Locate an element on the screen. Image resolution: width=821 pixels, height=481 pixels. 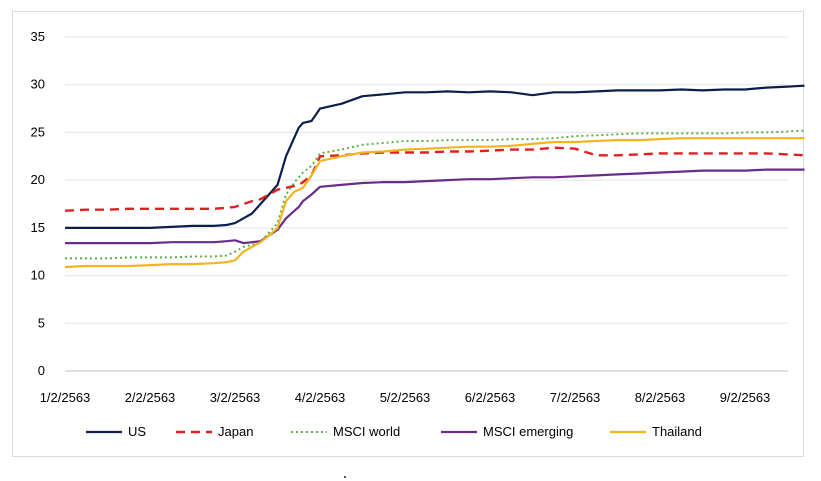
series-line-japan is located at coordinates (434, 179).